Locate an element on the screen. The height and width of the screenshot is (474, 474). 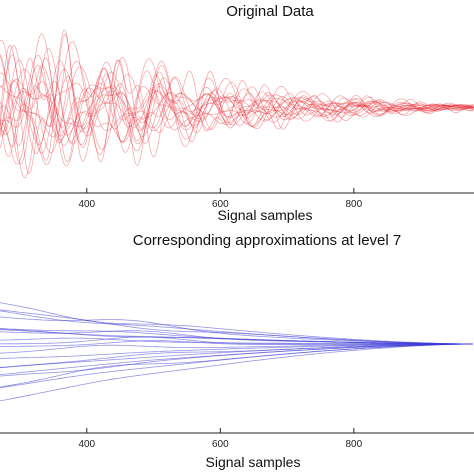
bottom-x-axis-label: Signal samples is located at coordinates (253, 462).